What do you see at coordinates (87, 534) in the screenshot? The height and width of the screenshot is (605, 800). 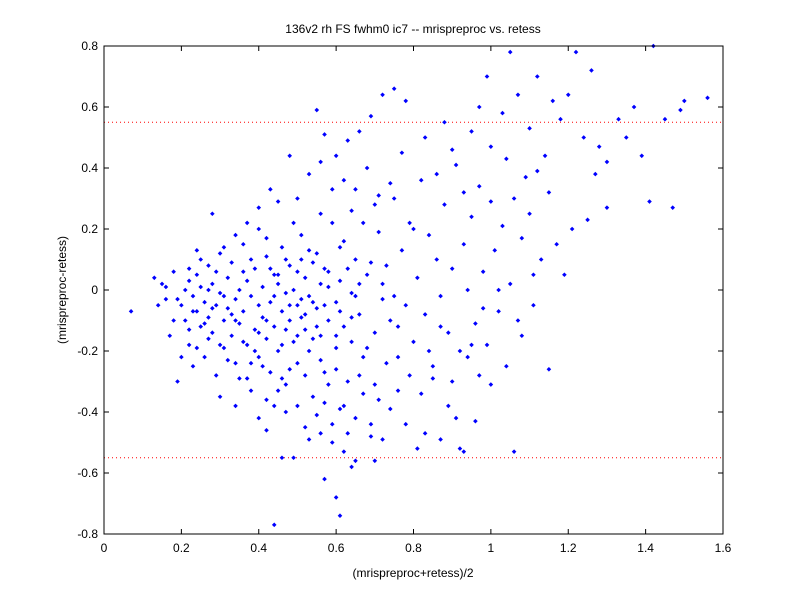 I see `y-tick-label: -0.8` at bounding box center [87, 534].